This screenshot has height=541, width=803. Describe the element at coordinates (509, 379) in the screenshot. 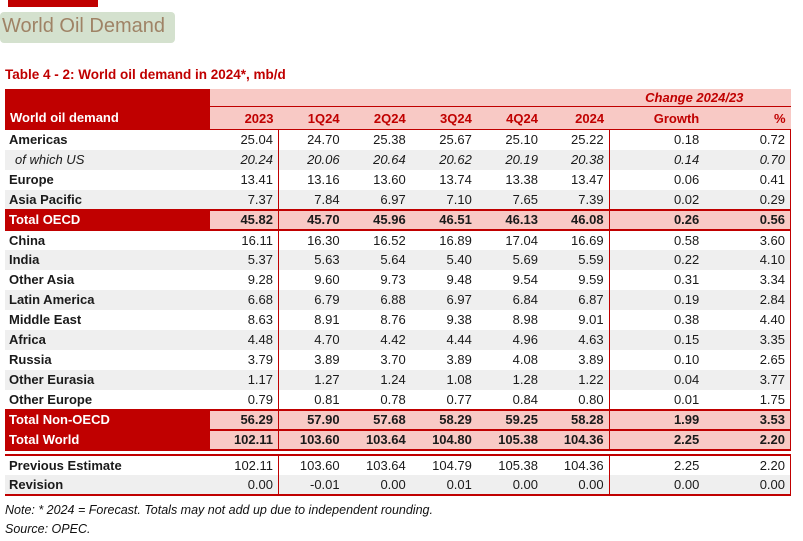

I see `data-cell: 1.28` at that location.